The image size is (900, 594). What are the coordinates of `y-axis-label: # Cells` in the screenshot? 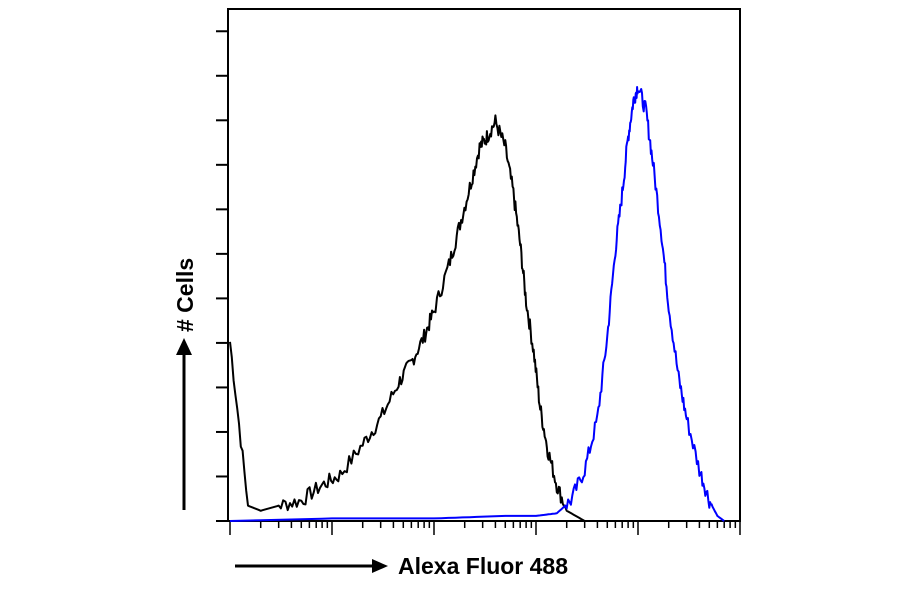 It's located at (185, 295).